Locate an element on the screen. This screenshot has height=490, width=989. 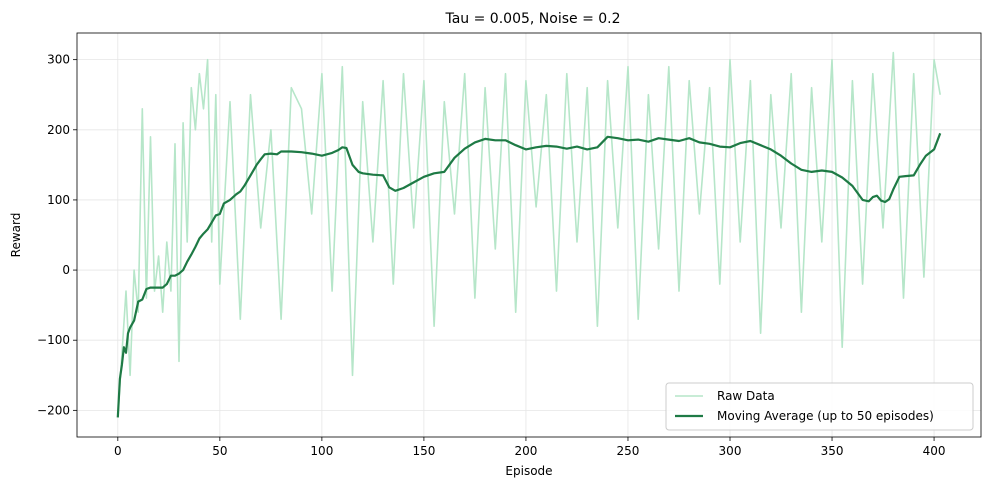
x-tick-label: 350 is located at coordinates (832, 451).